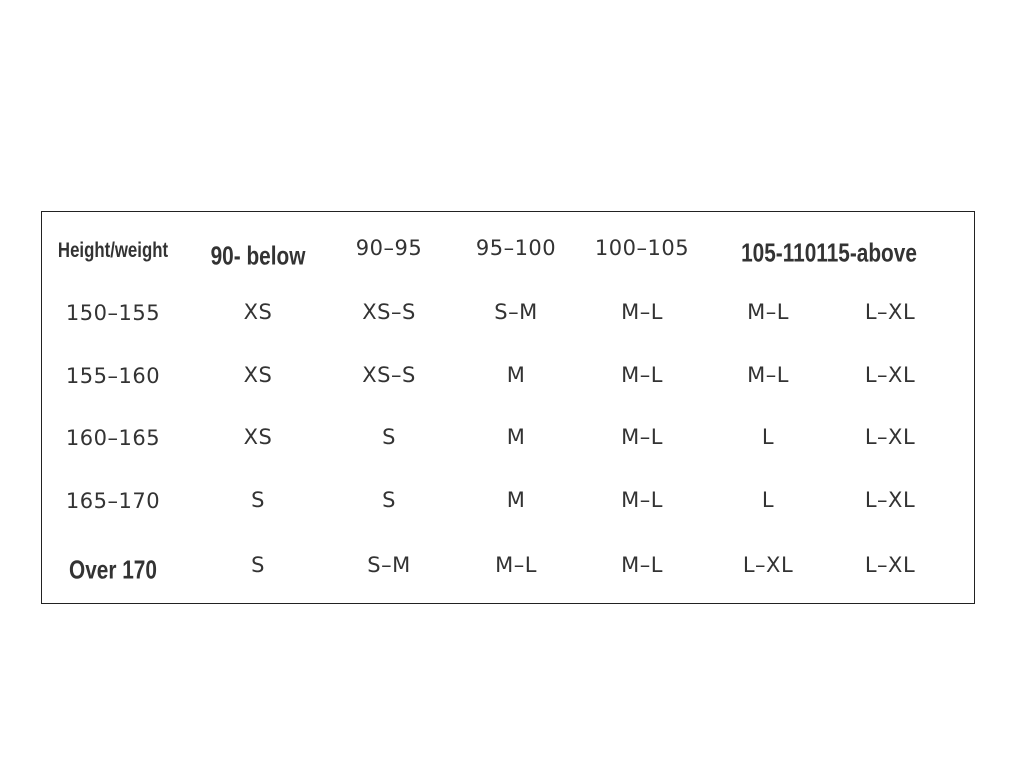  Describe the element at coordinates (113, 376) in the screenshot. I see `row-height-label: 155–160` at that location.